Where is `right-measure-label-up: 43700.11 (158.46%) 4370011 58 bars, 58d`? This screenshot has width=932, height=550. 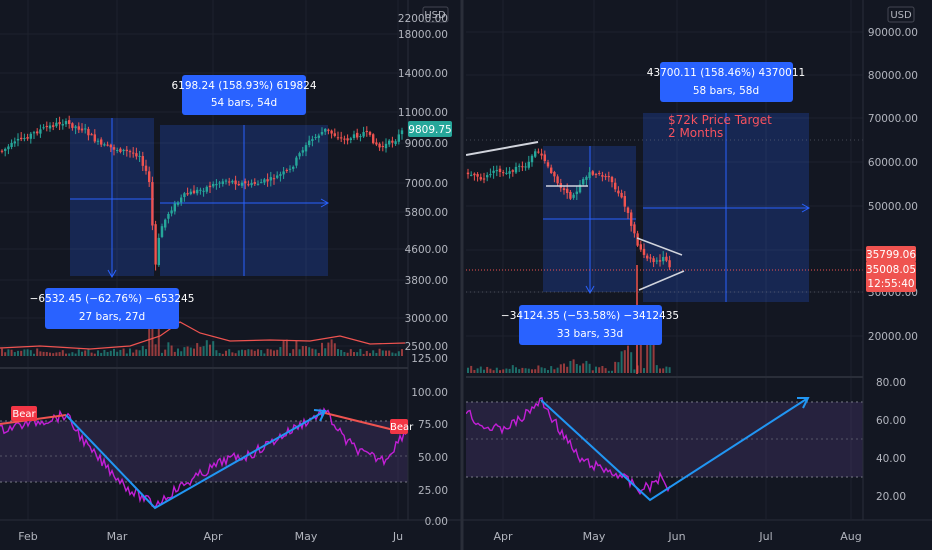
right-measure-label-up: 43700.11 (158.46%) 4370011 58 bars, 58d is located at coordinates (726, 82).